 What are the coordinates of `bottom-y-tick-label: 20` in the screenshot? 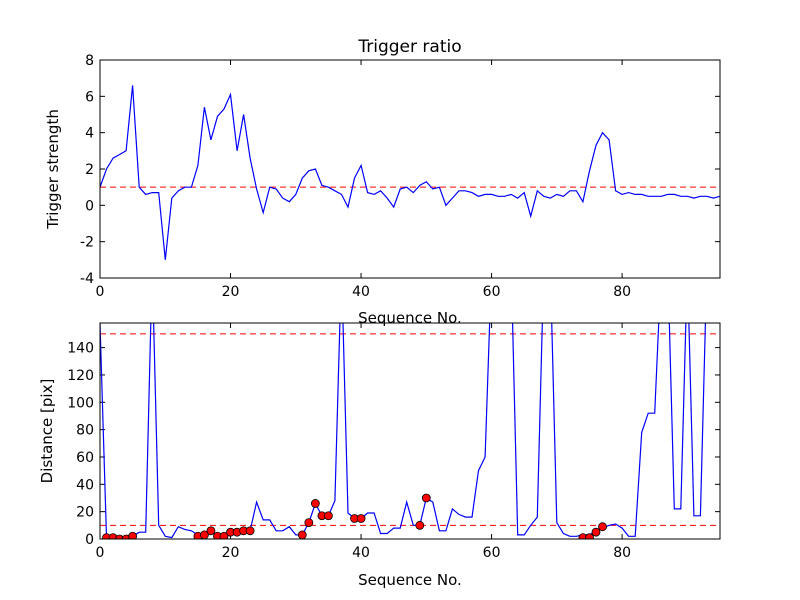 It's located at (85, 513).